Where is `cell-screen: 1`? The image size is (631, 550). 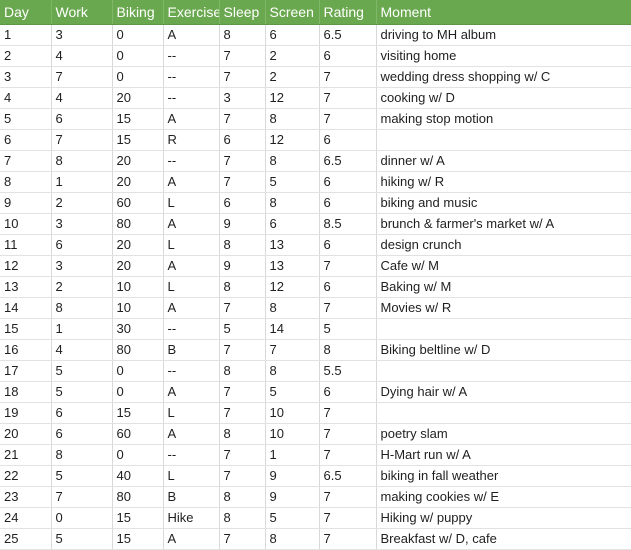 cell-screen: 1 is located at coordinates (292, 455).